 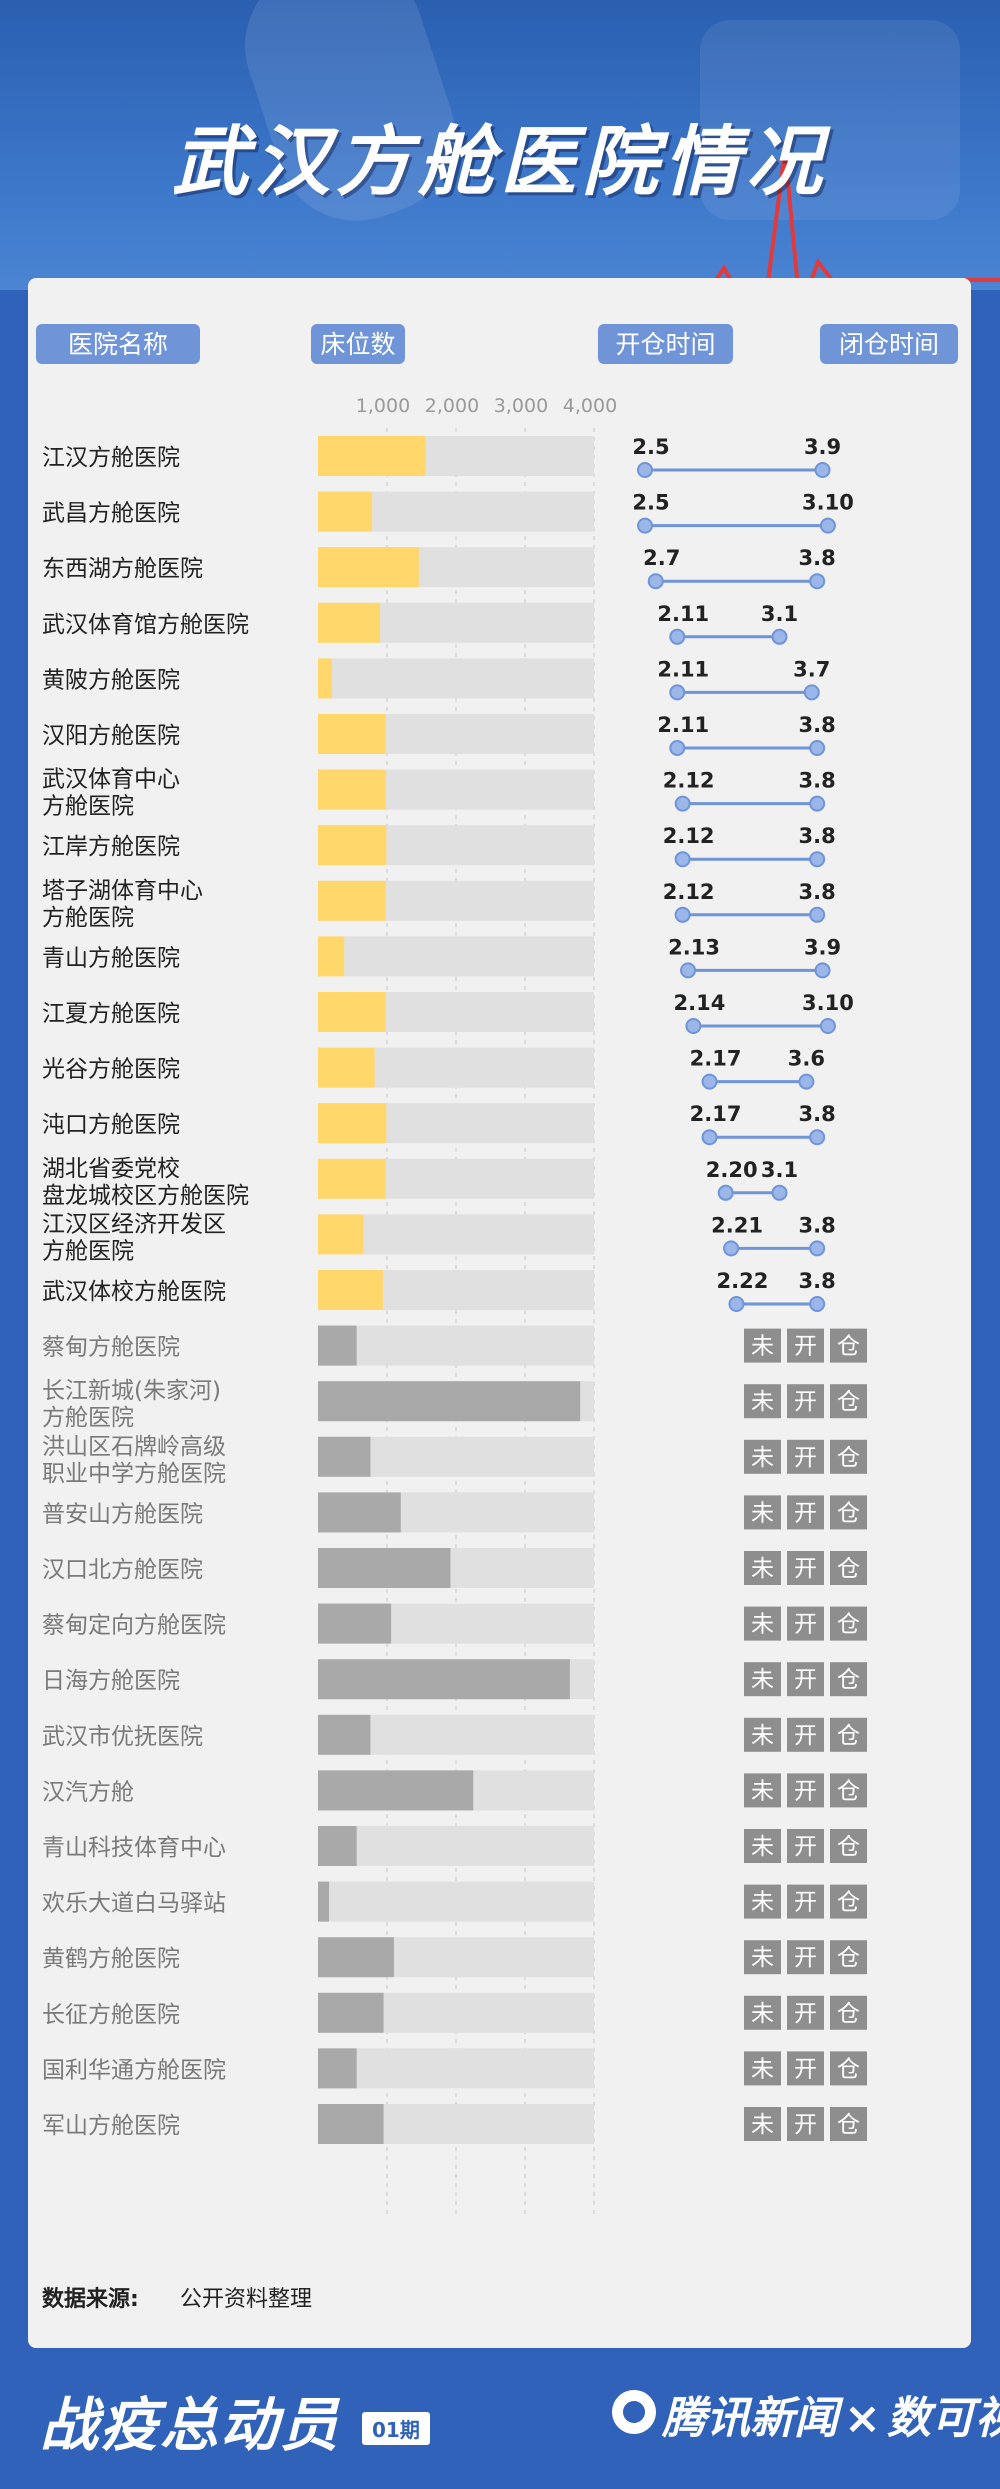 What do you see at coordinates (111, 1681) in the screenshot?
I see `hospital-name: 日海方舱医院` at bounding box center [111, 1681].